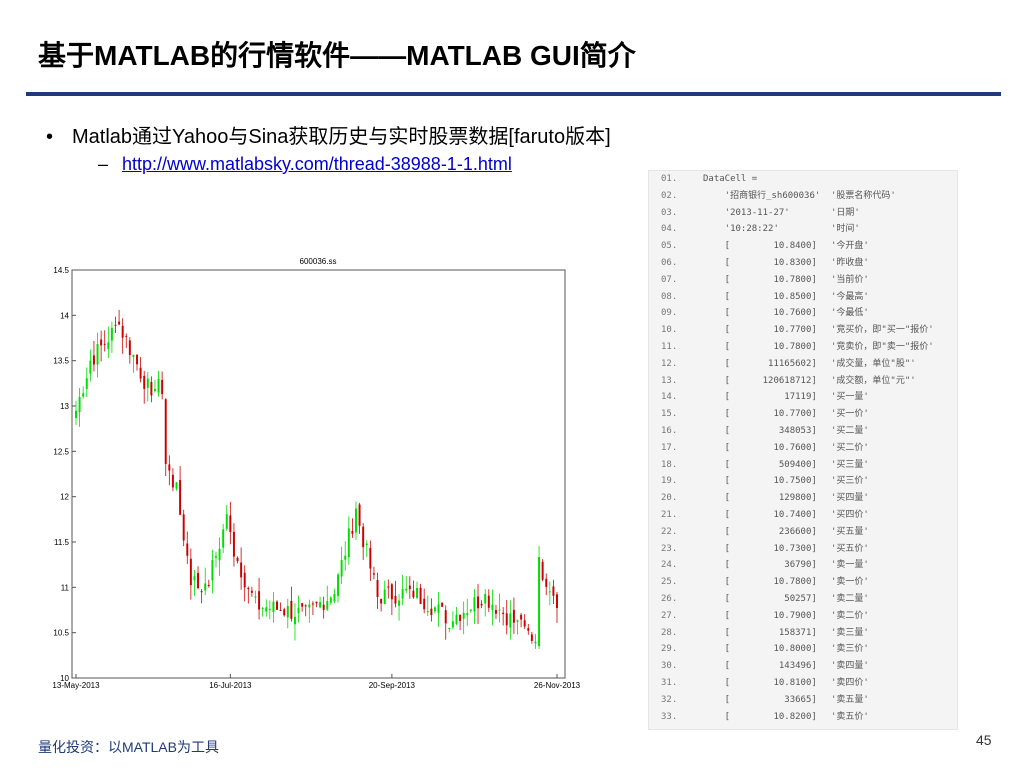 The height and width of the screenshot is (768, 1024). Describe the element at coordinates (850, 716) in the screenshot. I see `code-line-comment: '卖五价'` at that location.